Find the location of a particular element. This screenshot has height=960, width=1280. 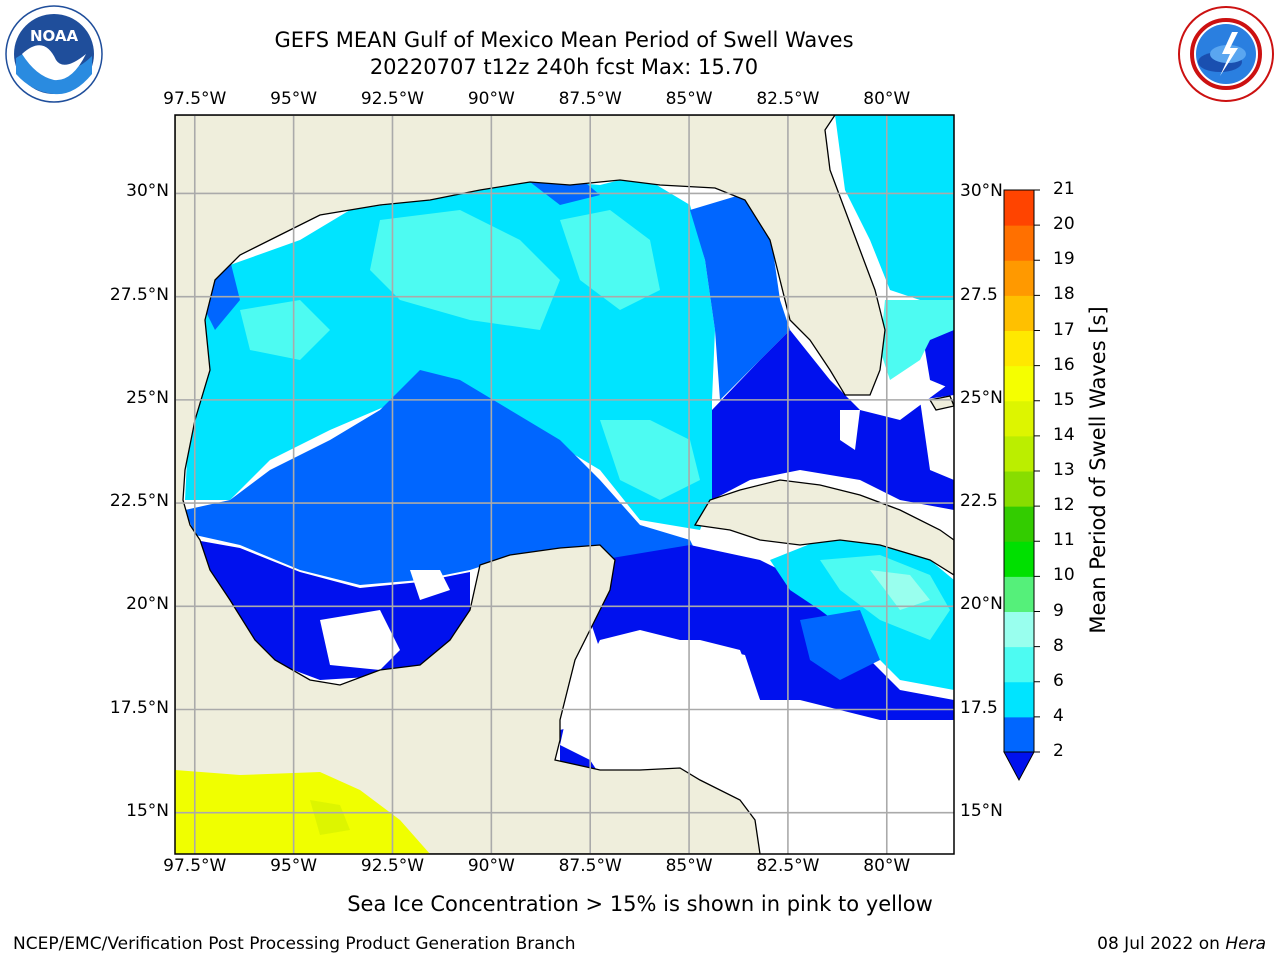

chart-subtitle: 20220707 t12z 240h fcst Max: 15.70 is located at coordinates (564, 67).